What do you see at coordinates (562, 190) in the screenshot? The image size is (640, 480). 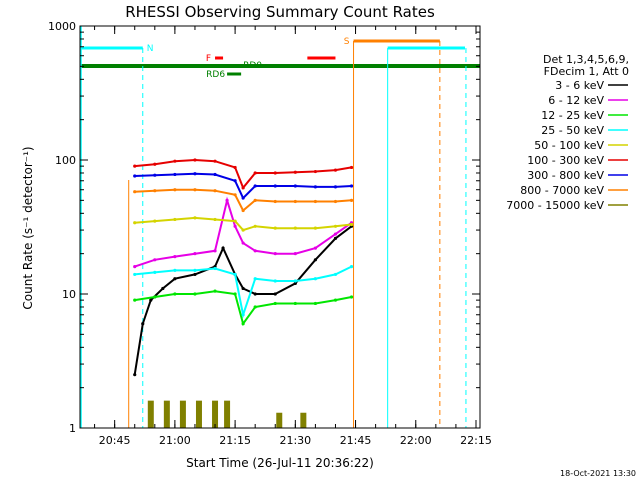 I see `legend-entry-label: 800 - 7000 keV` at bounding box center [562, 190].